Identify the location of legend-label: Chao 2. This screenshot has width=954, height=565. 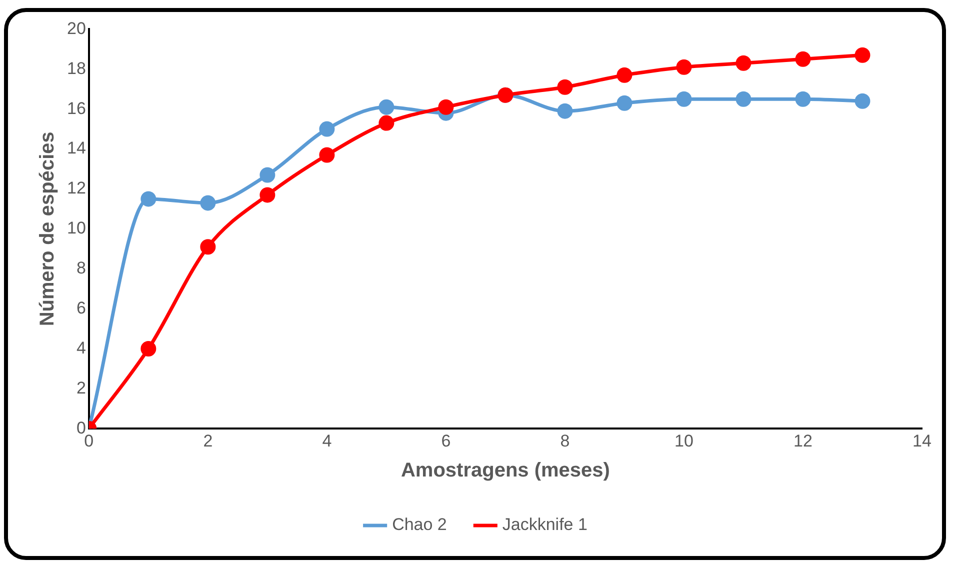
(419, 524).